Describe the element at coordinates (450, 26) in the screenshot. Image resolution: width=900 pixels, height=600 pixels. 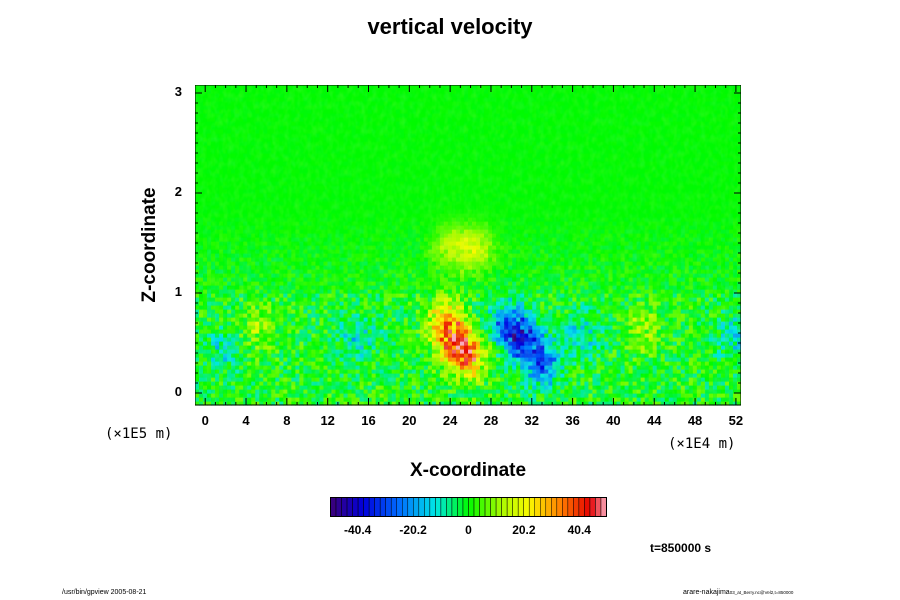
I see `chart-title: vertical velocity` at that location.